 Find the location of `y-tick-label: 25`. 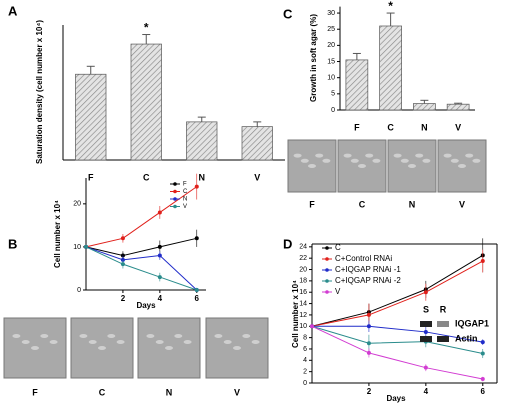

y-tick-label: 25 is located at coordinates (331, 29).